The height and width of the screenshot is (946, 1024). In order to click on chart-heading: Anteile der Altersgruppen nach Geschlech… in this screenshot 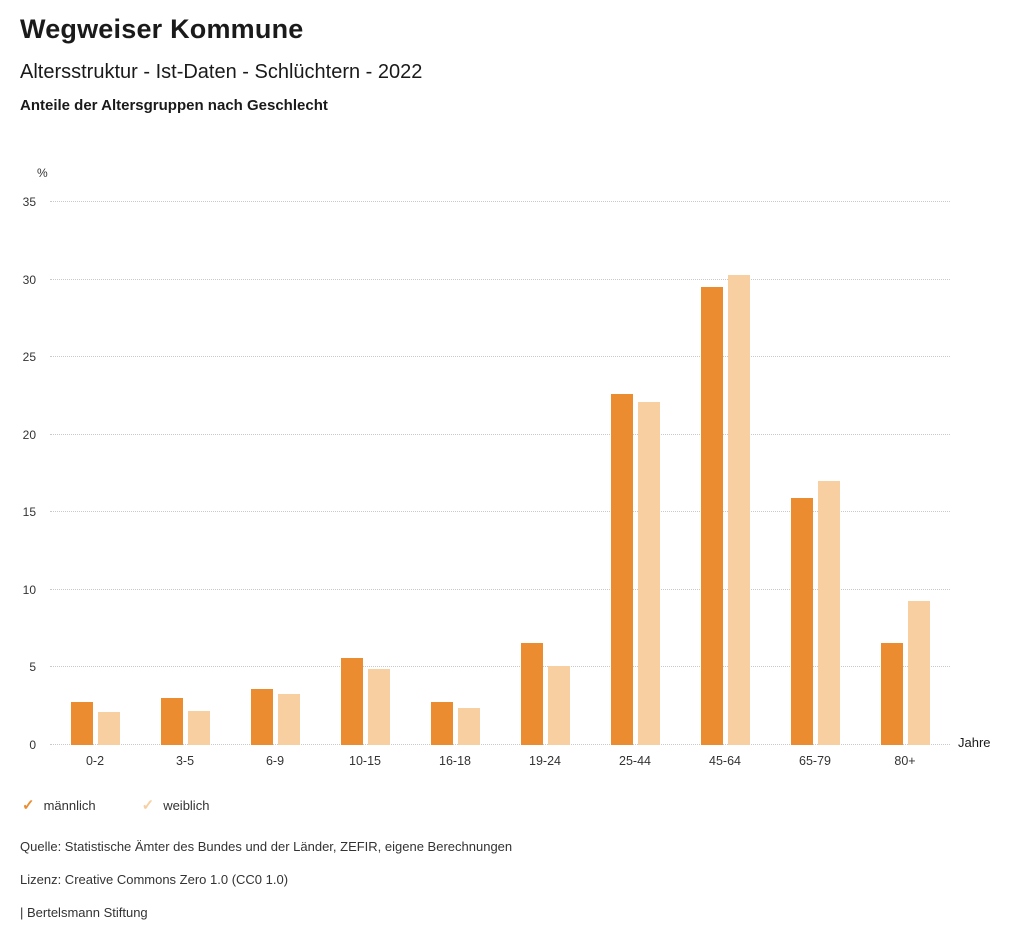, I will do `click(174, 105)`.